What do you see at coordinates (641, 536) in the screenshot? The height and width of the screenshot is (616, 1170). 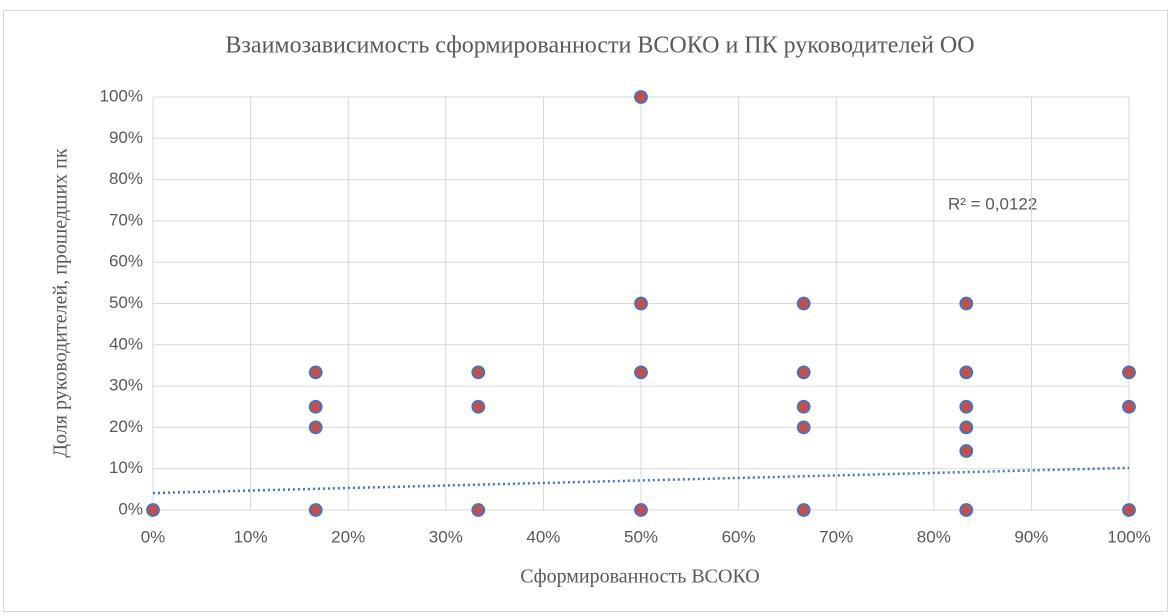 I see `x-tick-label: 50%` at bounding box center [641, 536].